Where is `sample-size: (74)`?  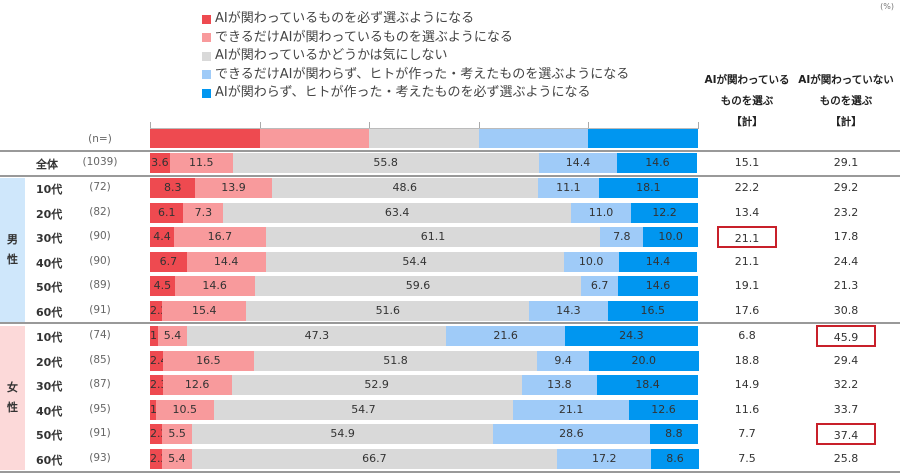 sample-size: (74) is located at coordinates (100, 335).